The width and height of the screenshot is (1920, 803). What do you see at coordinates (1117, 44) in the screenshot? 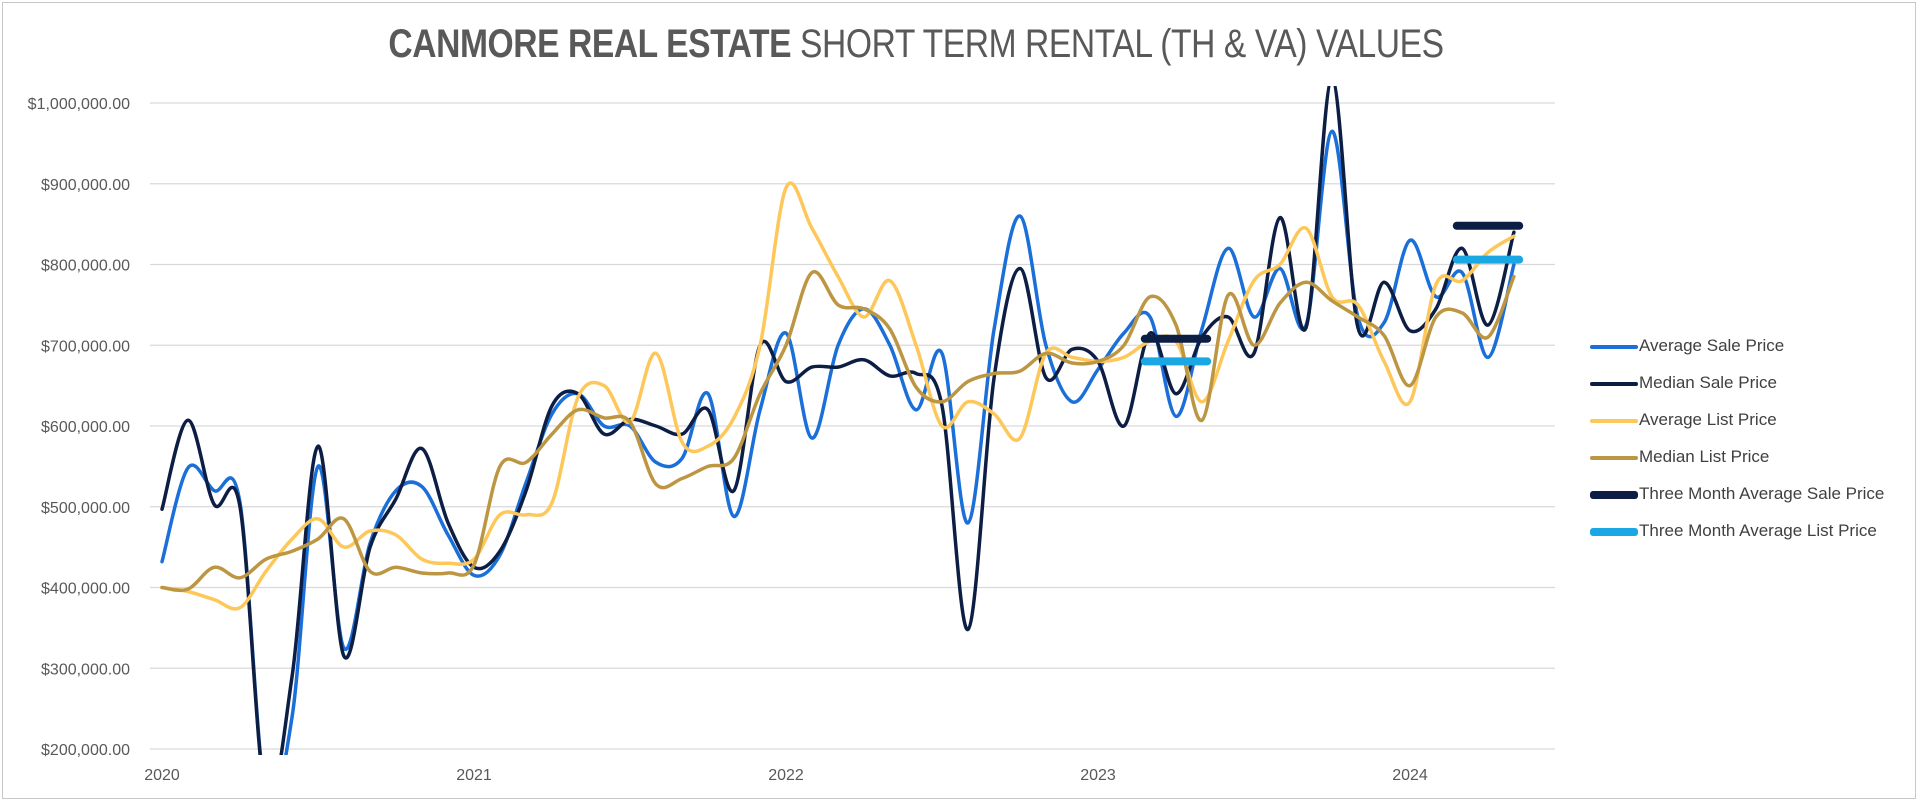
I see `chart-title-rest: SHORT TERM RENTAL (TH & VA) VALUES` at bounding box center [1117, 44].